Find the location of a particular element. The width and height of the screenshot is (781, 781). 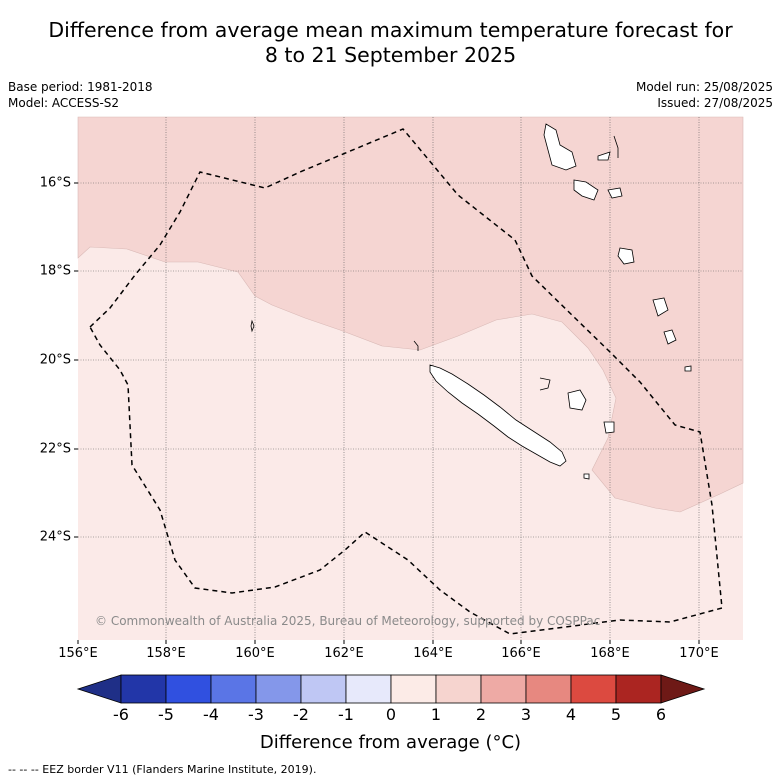

lon-label: 166°E is located at coordinates (521, 653).